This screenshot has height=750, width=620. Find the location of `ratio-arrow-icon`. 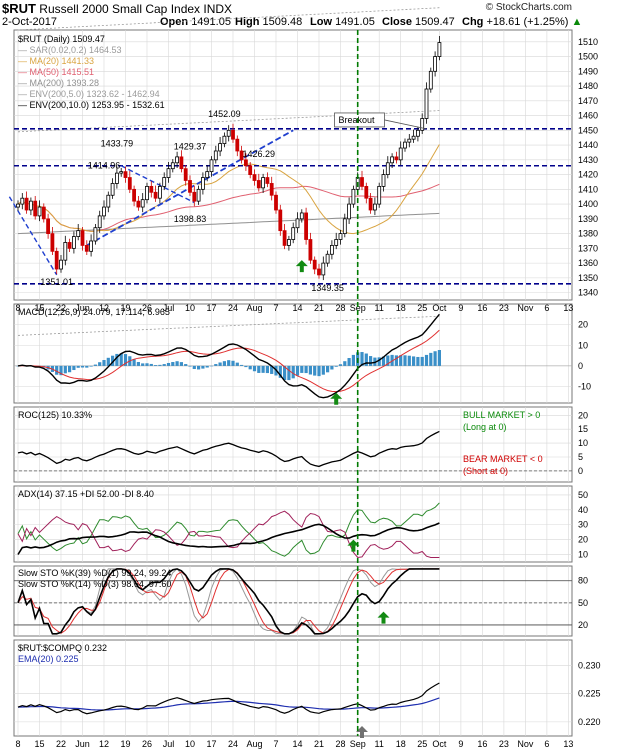

ratio-arrow-icon is located at coordinates (362, 732).